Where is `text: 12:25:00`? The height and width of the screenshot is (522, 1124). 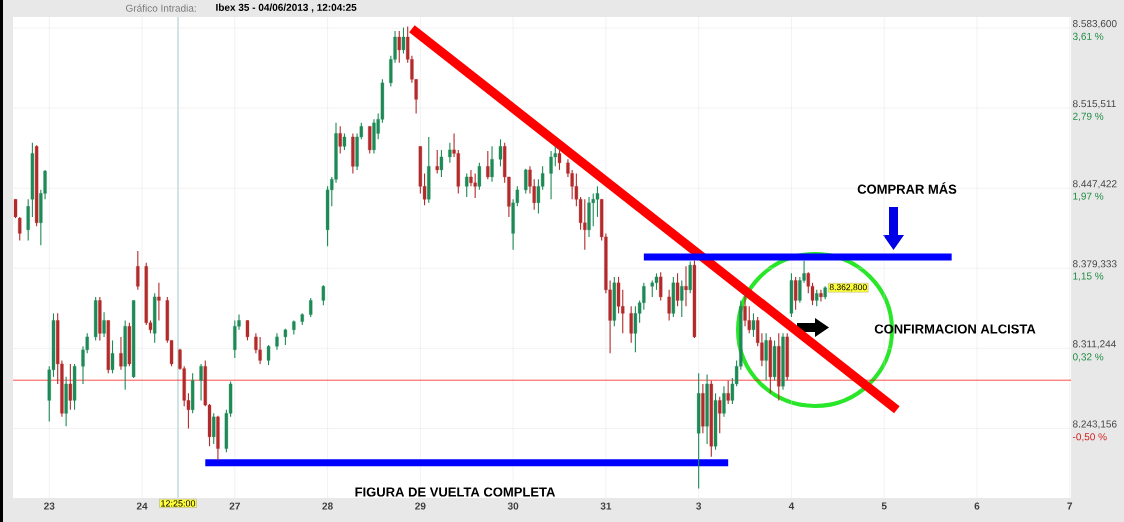 text: 12:25:00 is located at coordinates (178, 503).